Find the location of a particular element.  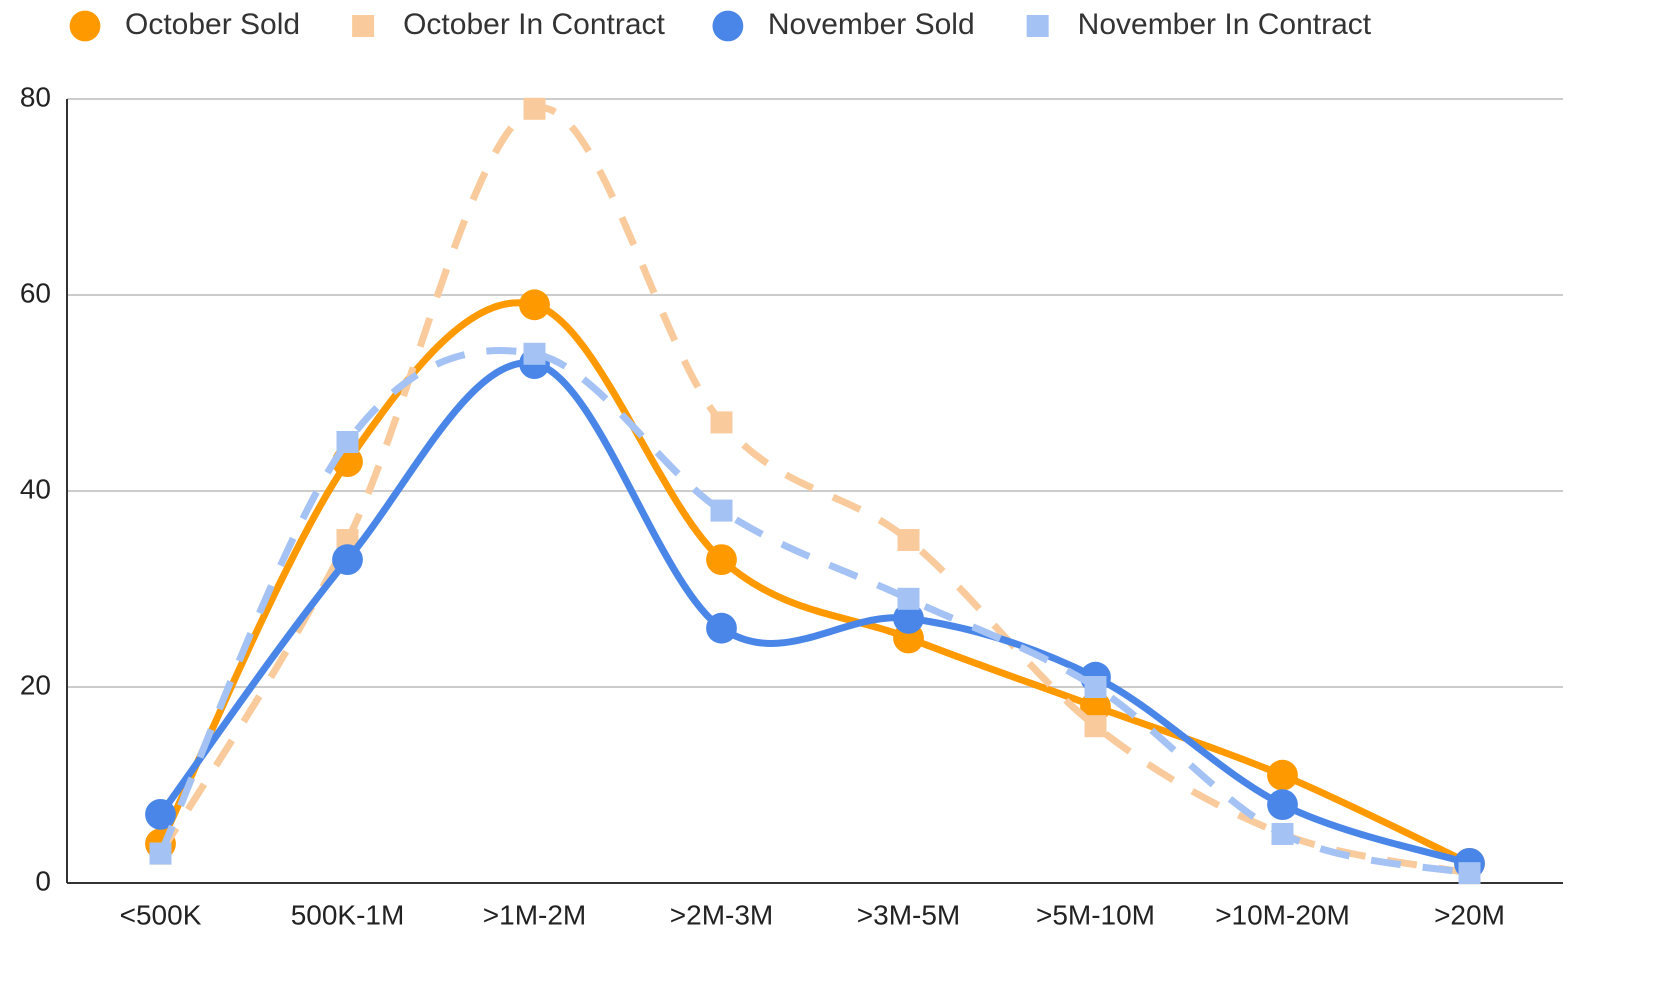

legend-item: November In Contract is located at coordinates (1199, 24).